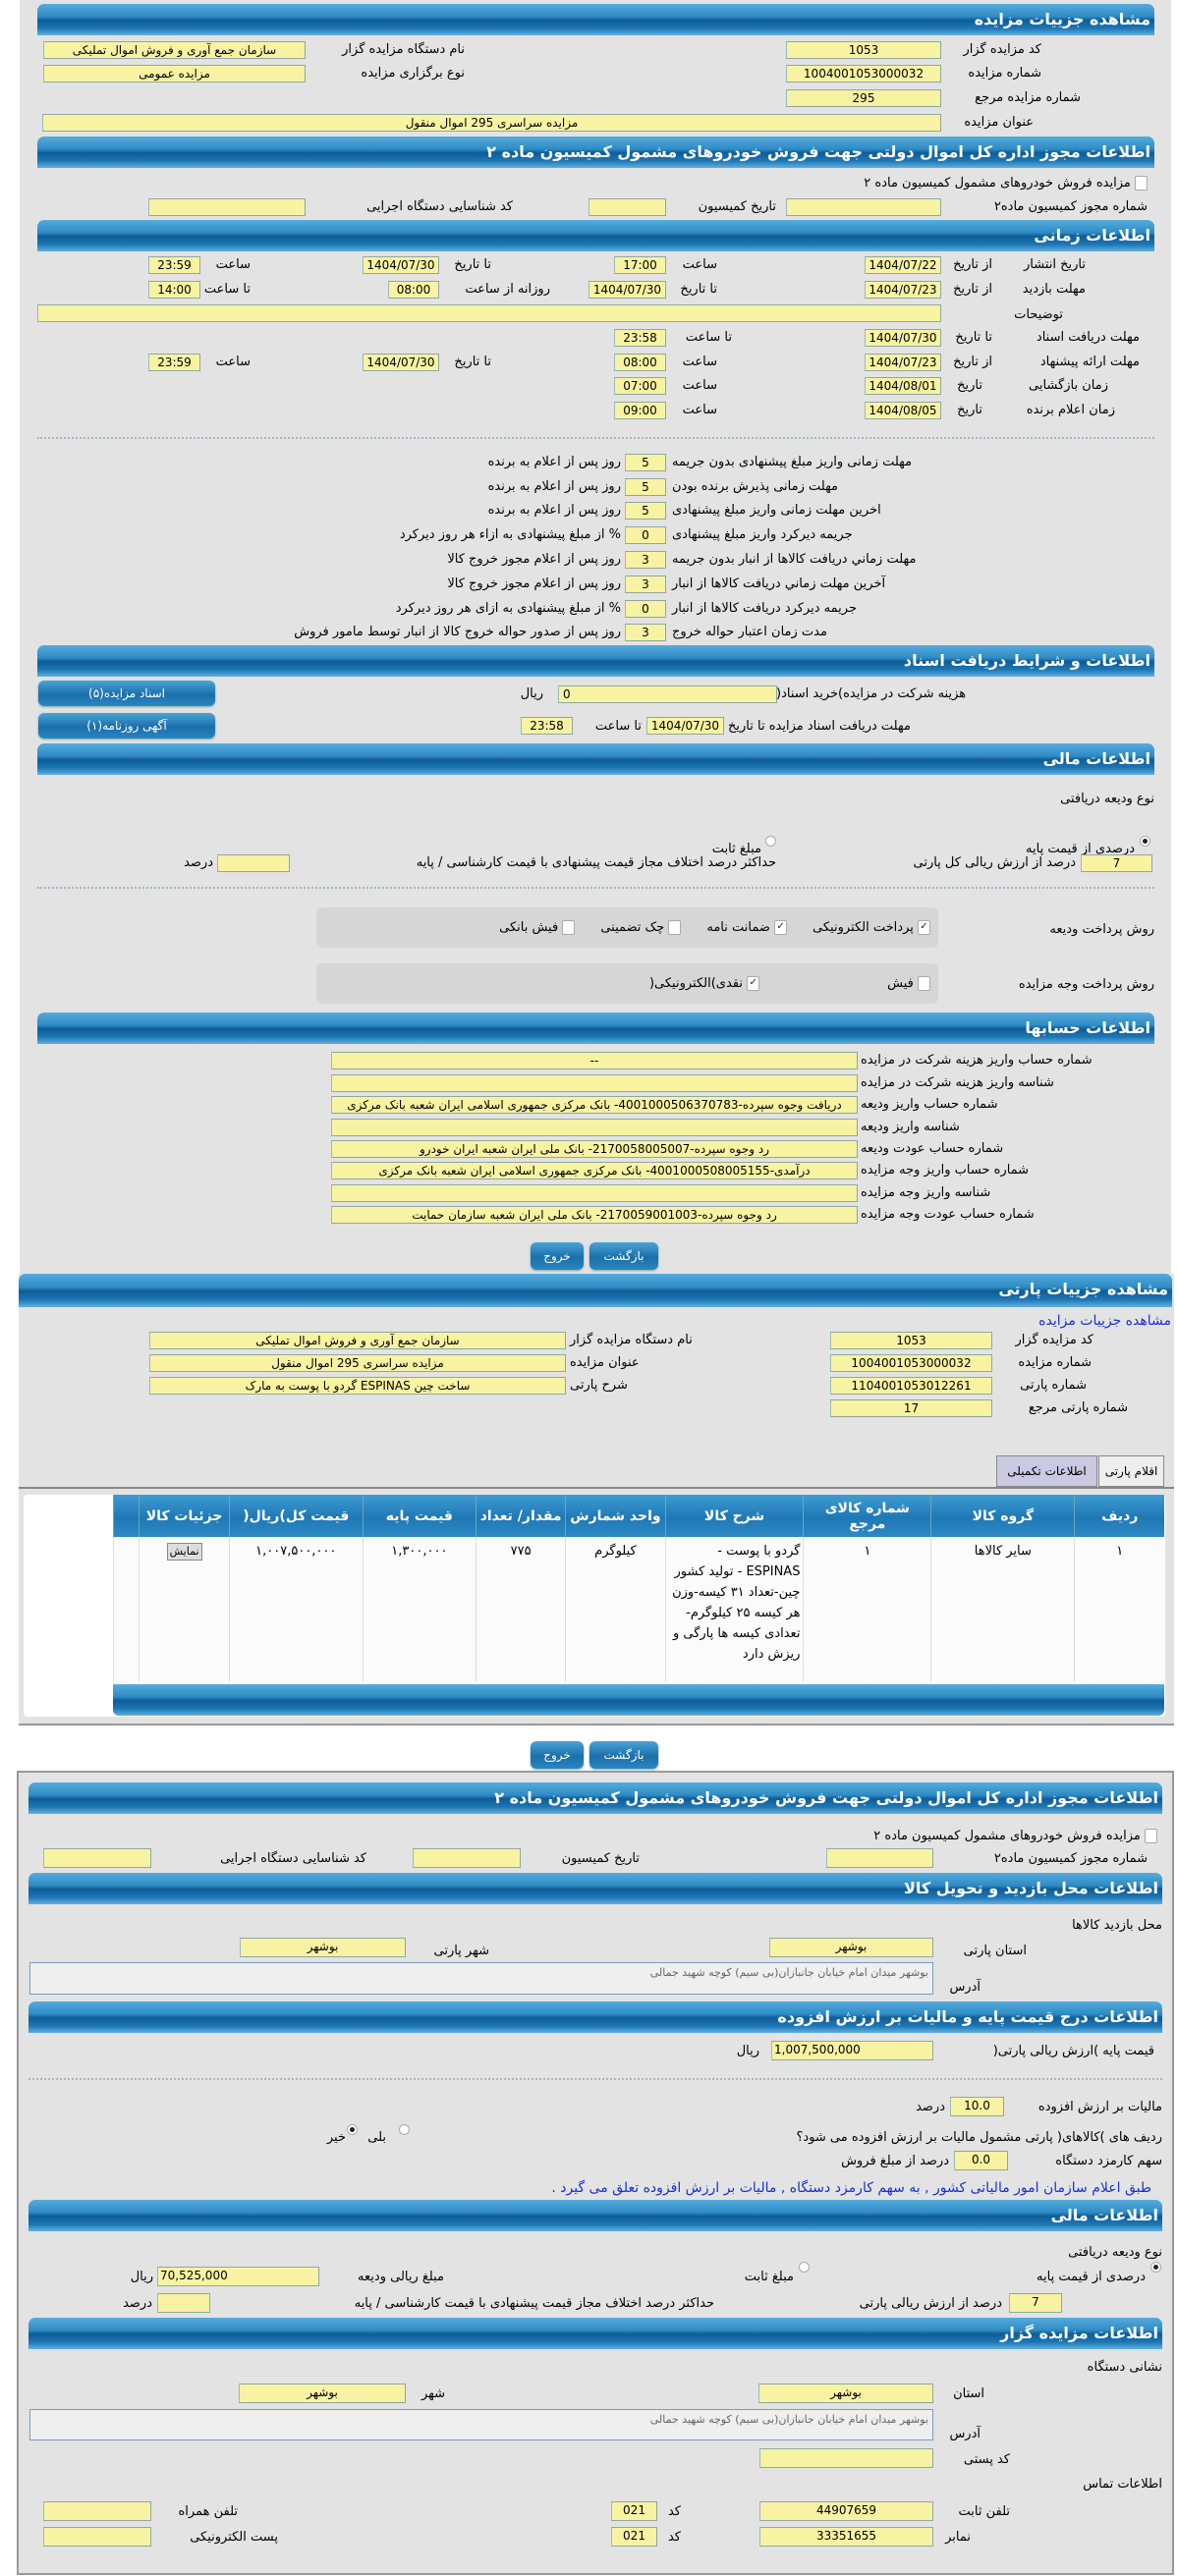  Describe the element at coordinates (846, 2537) in the screenshot. I see `fax-field: 33351655` at that location.